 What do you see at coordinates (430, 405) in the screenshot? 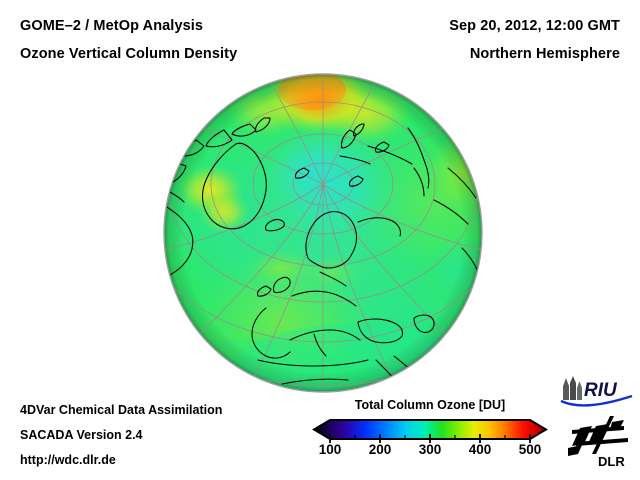
I see `colorbar-title: Total Column Ozone [DU]` at bounding box center [430, 405].